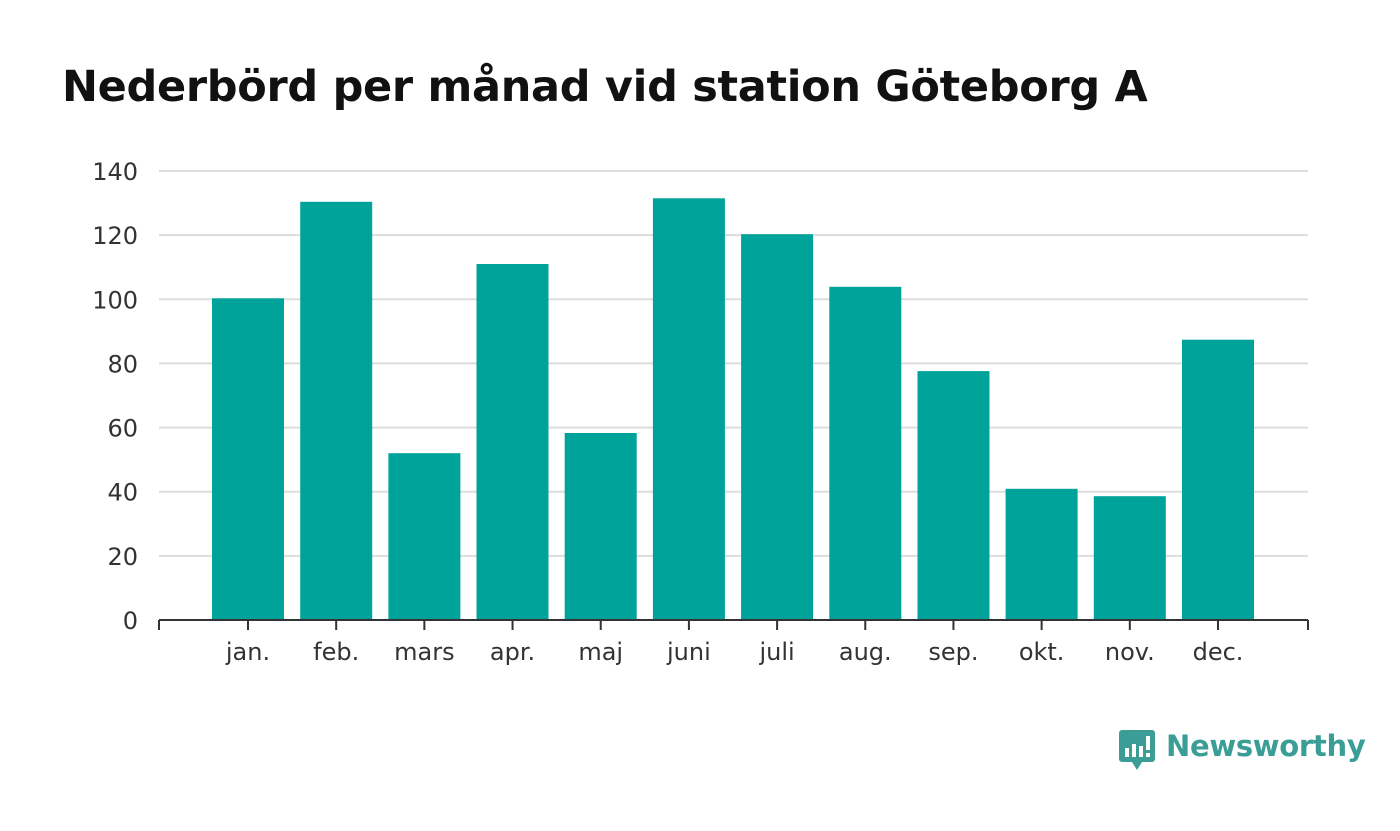  What do you see at coordinates (115, 236) in the screenshot?
I see `y-tick-label: 120` at bounding box center [115, 236].